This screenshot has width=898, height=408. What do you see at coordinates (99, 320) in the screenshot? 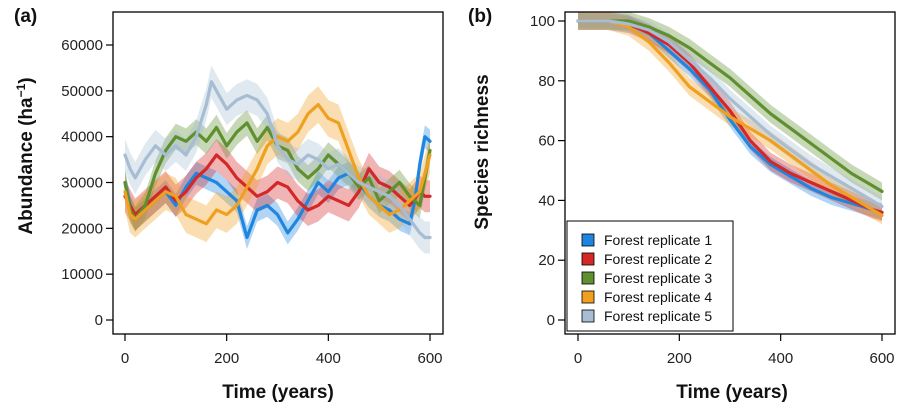
I see `panel-a-y-tick-label: 0` at bounding box center [99, 320].